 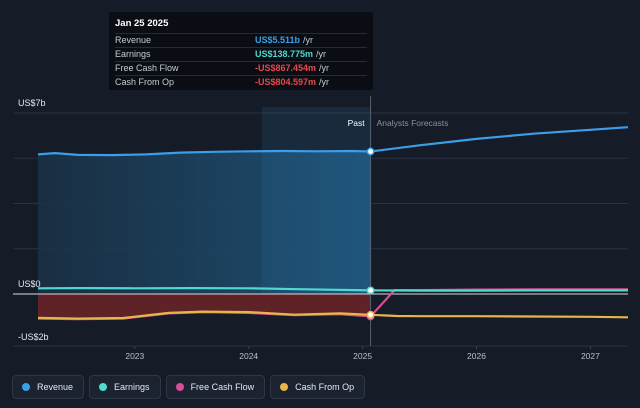 I want to click on tooltip-value: -US$867.454m, so click(x=286, y=68).